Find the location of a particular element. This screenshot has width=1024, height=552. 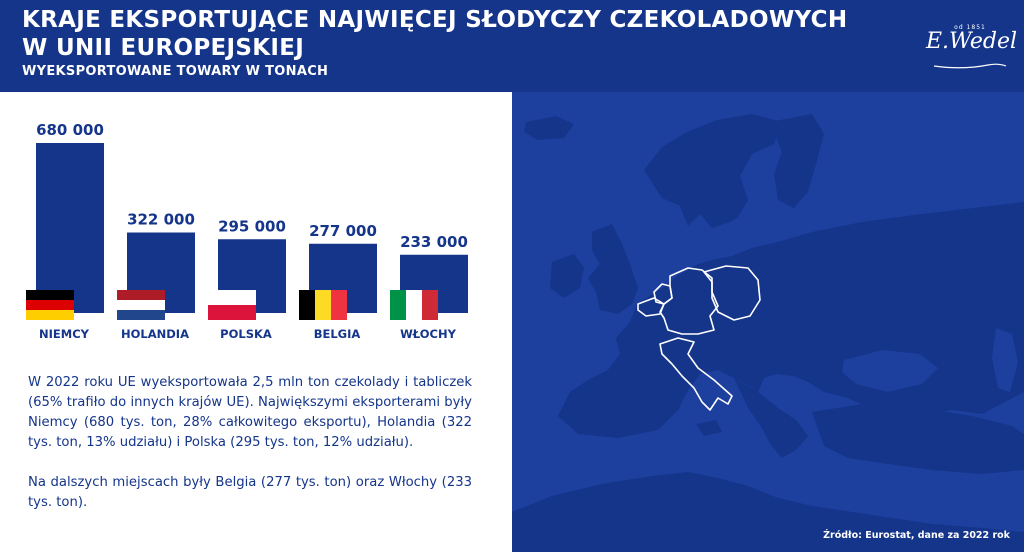

flag-germany-icon is located at coordinates (50, 305).